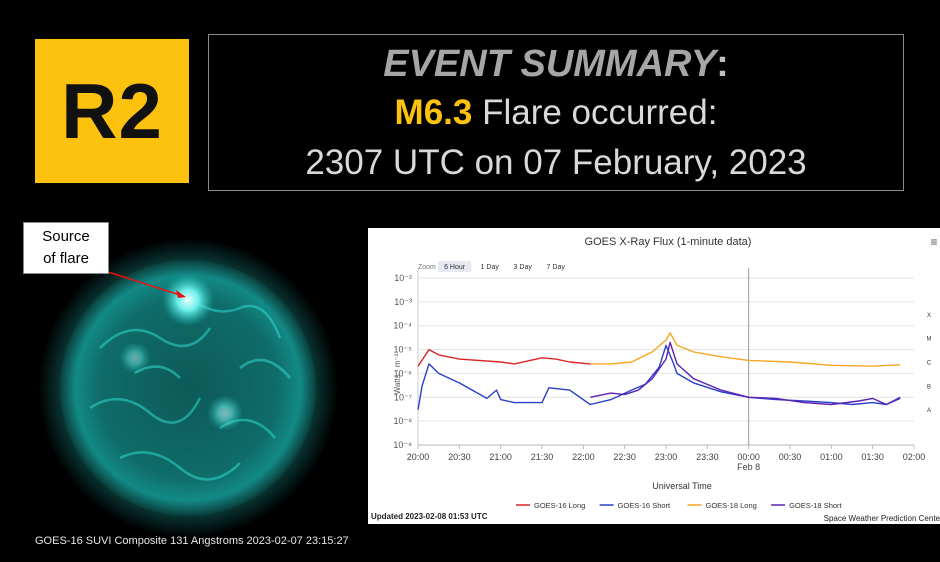 Image resolution: width=940 pixels, height=562 pixels. What do you see at coordinates (433, 112) in the screenshot?
I see `flare-magnitude: M6.3` at bounding box center [433, 112].